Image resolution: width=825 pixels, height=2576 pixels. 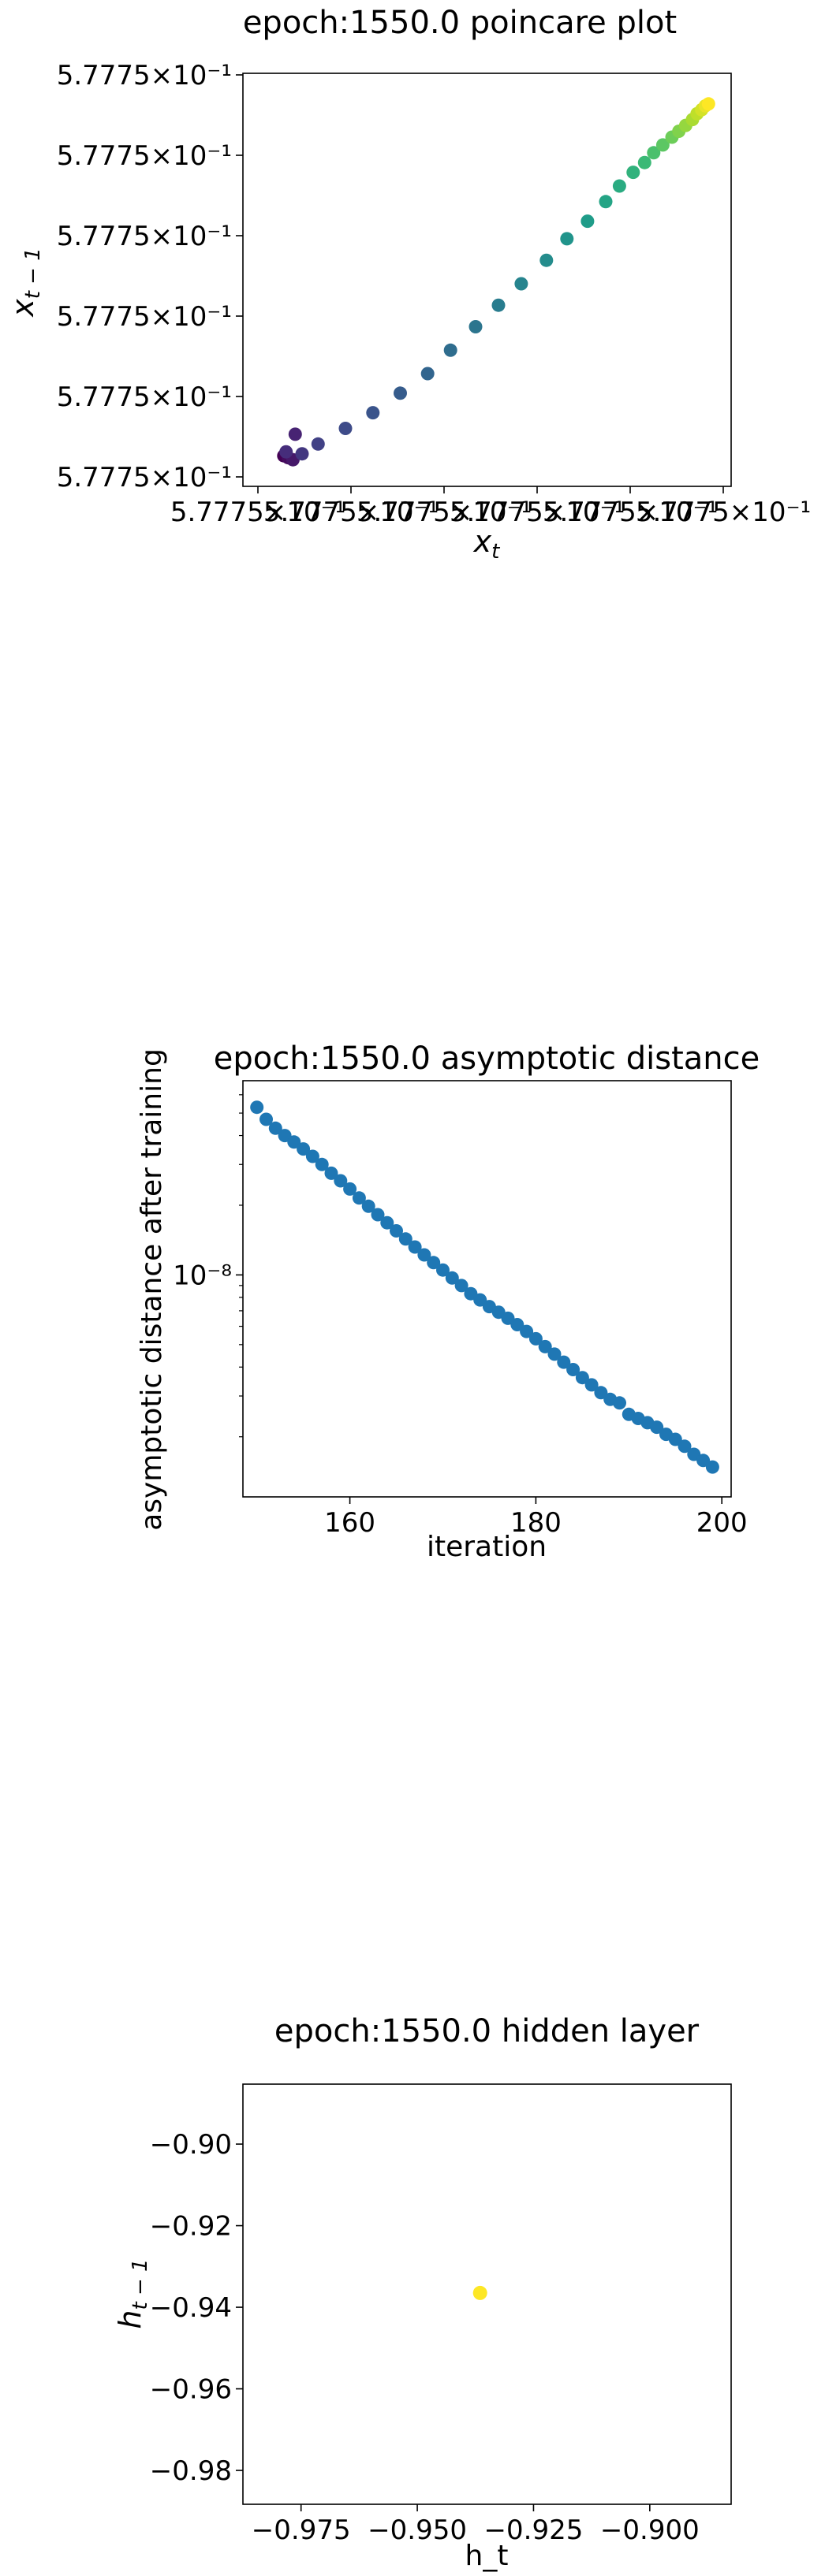 What do you see at coordinates (301, 2530) in the screenshot?
I see `hidden-layer-xtick-label: −0.975` at bounding box center [301, 2530].